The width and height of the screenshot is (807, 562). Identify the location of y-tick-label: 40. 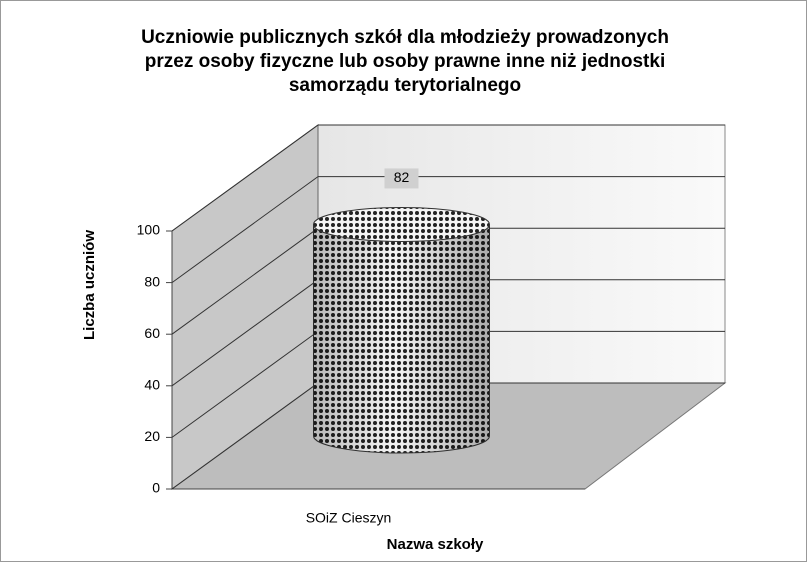
(152, 385).